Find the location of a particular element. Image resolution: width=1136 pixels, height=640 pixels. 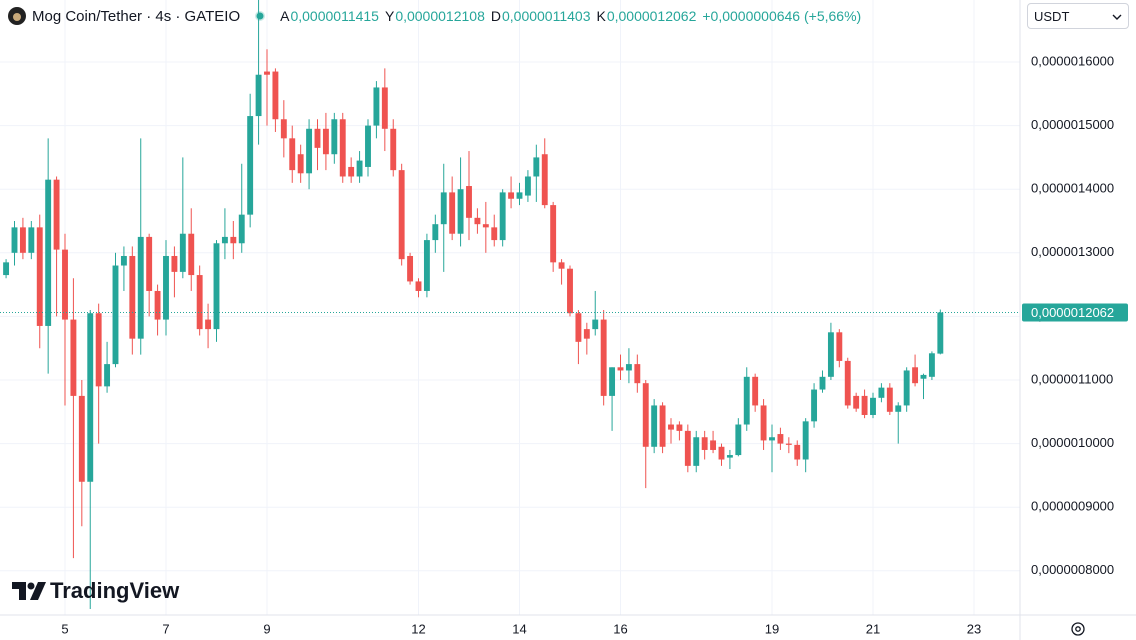

y-tick-label: 0,0000016000 is located at coordinates (1072, 60).